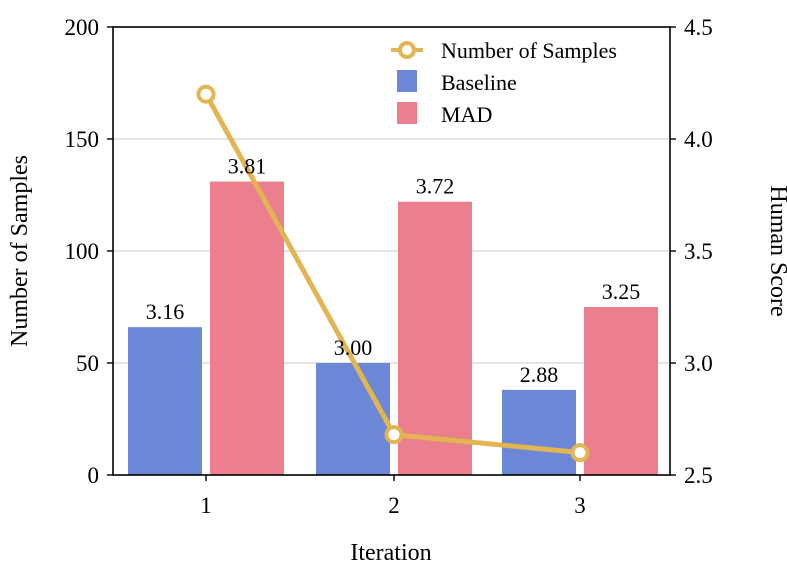  Describe the element at coordinates (698, 475) in the screenshot. I see `y-right-tick-label: 2.5` at that location.